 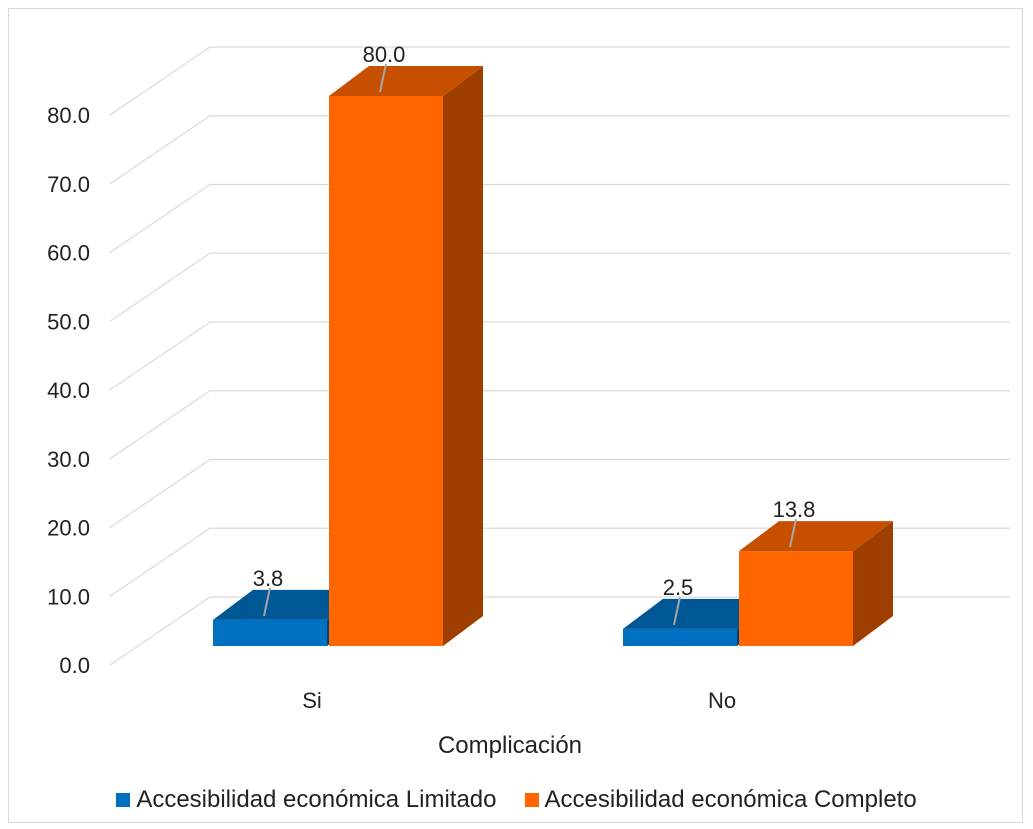 What do you see at coordinates (794, 509) in the screenshot?
I see `data-label: 13.8` at bounding box center [794, 509].